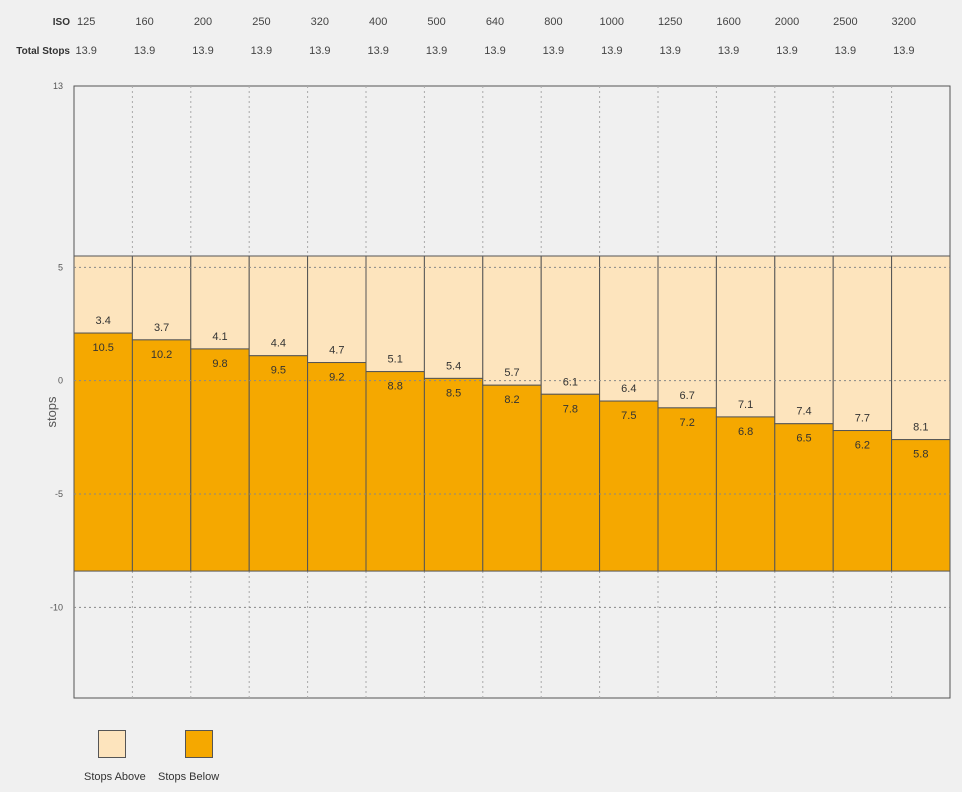 This screenshot has width=962, height=792. I want to click on y-tick-label: 5, so click(60, 267).